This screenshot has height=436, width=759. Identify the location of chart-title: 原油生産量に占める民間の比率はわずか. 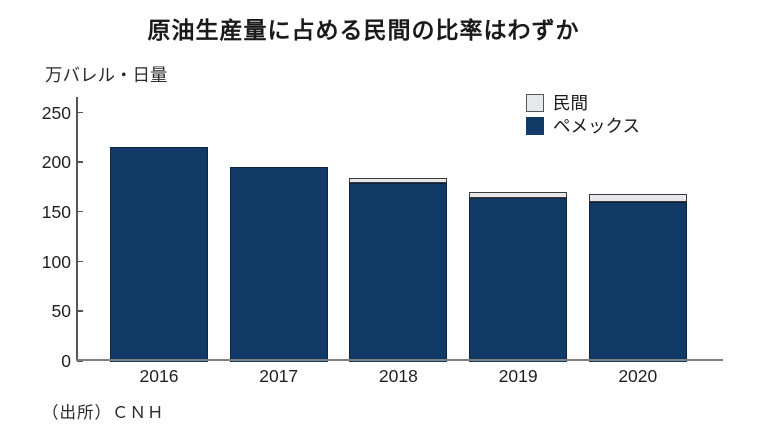
(363, 30).